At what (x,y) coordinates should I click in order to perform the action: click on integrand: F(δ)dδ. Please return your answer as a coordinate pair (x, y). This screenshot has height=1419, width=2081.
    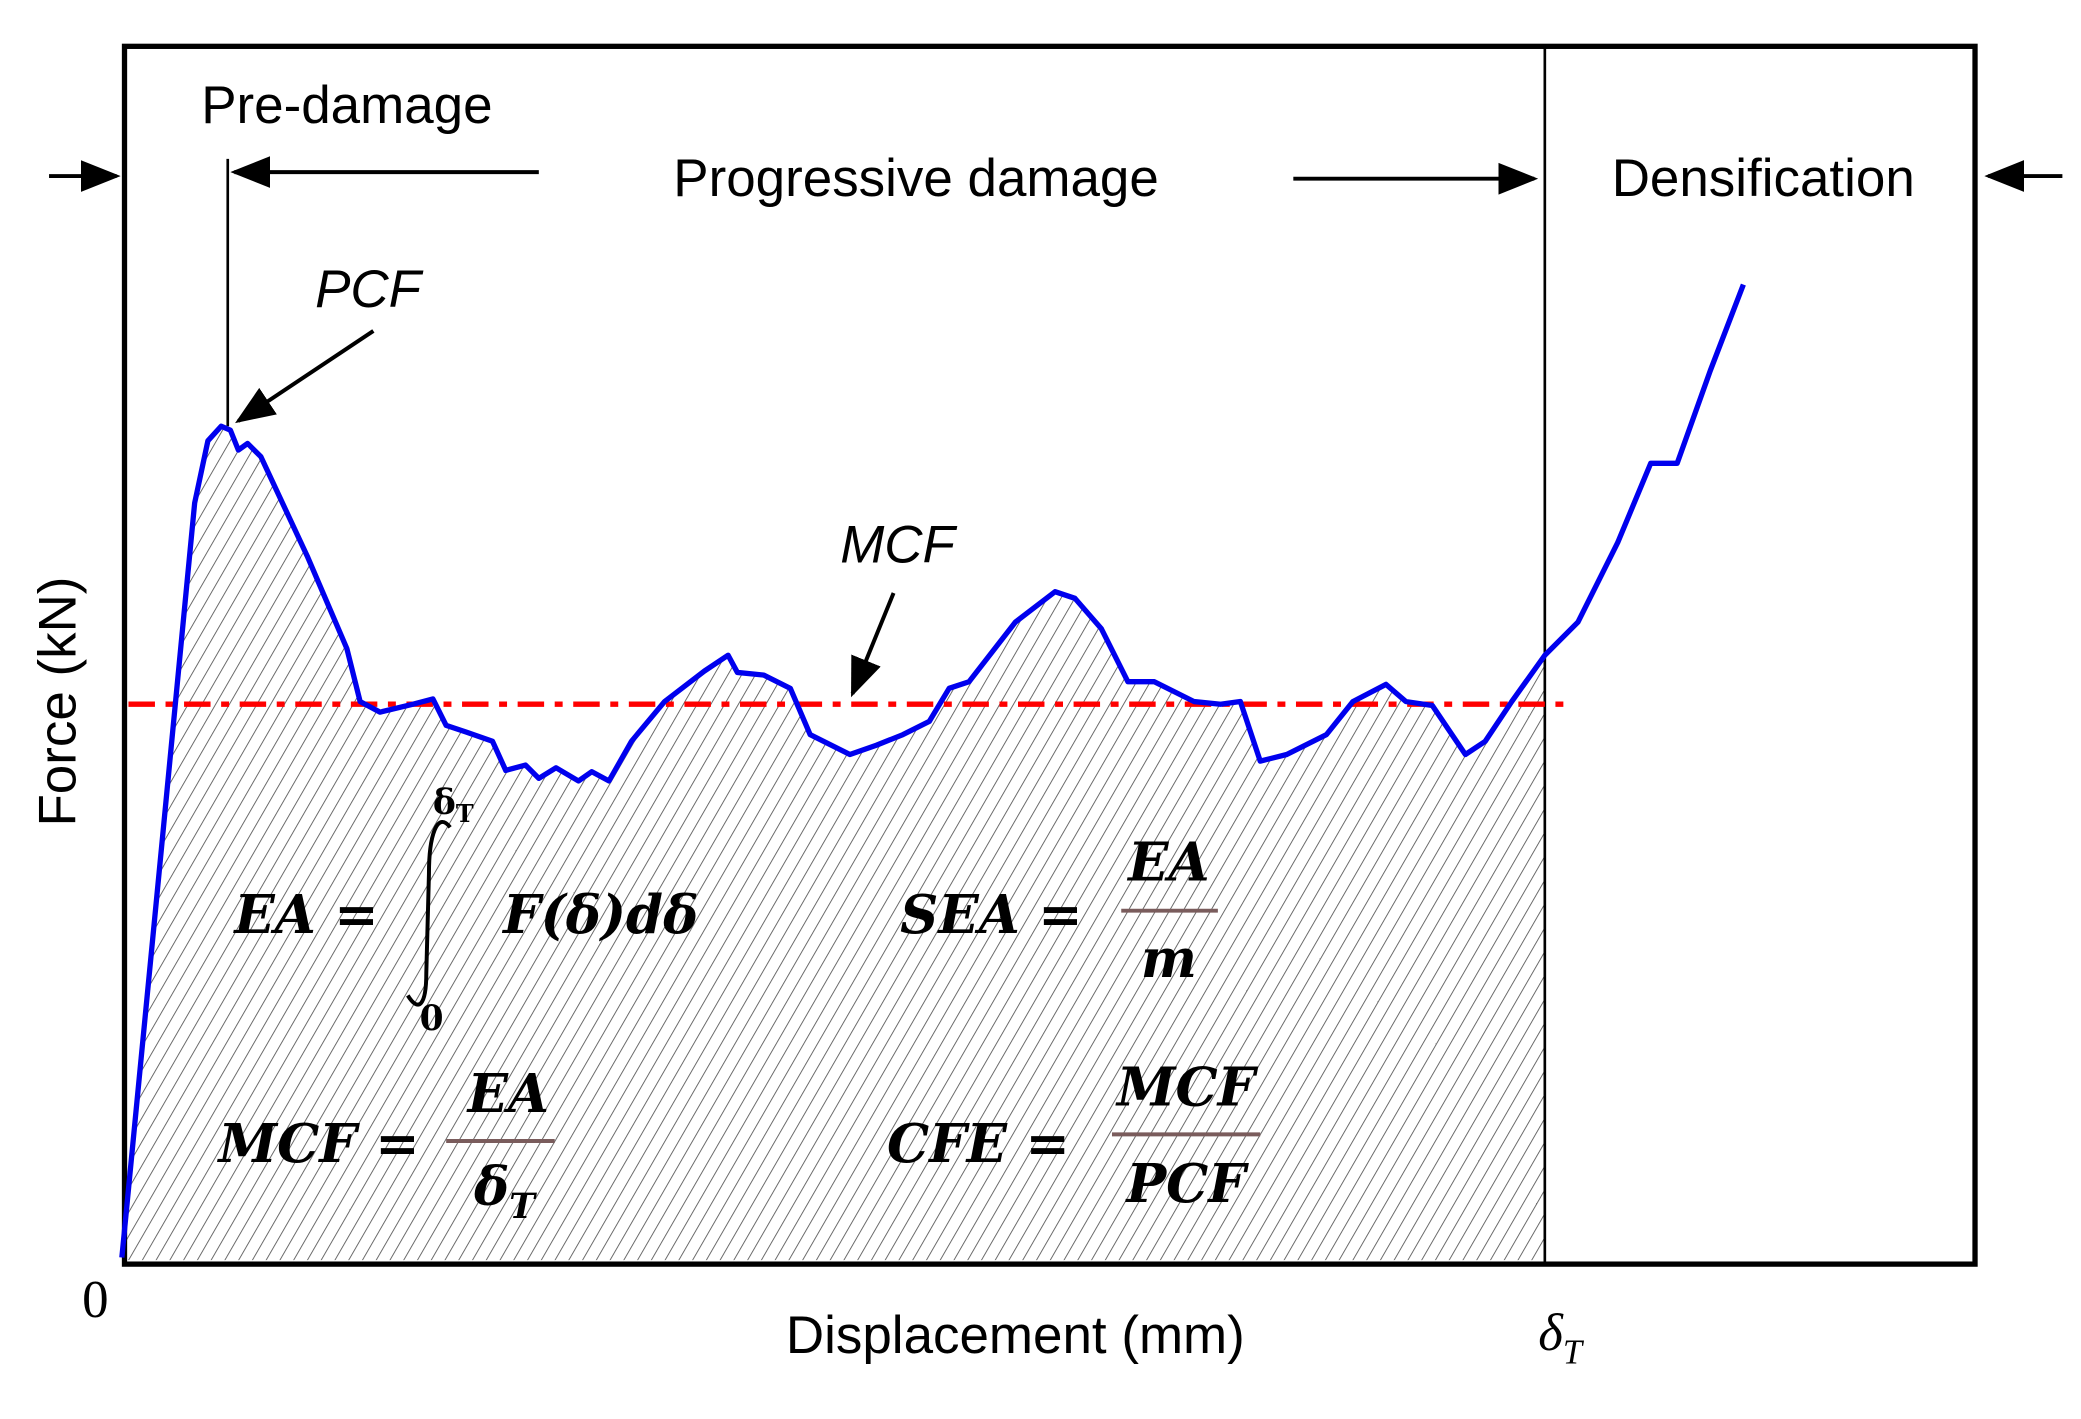
    Looking at the image, I should click on (599, 915).